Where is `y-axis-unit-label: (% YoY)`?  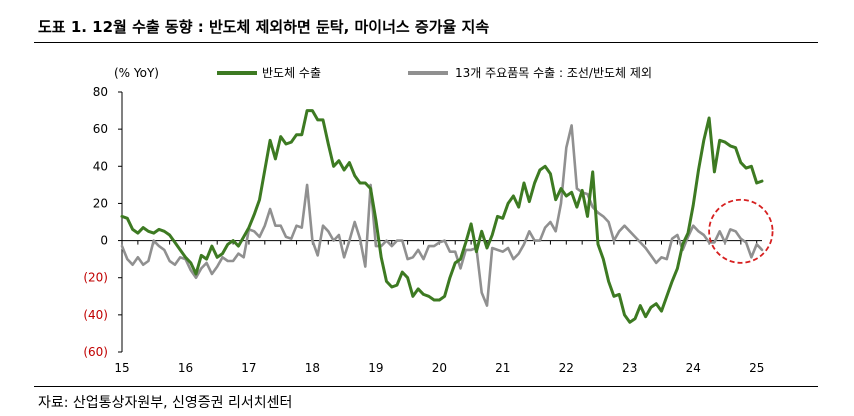 y-axis-unit-label: (% YoY) is located at coordinates (136, 73).